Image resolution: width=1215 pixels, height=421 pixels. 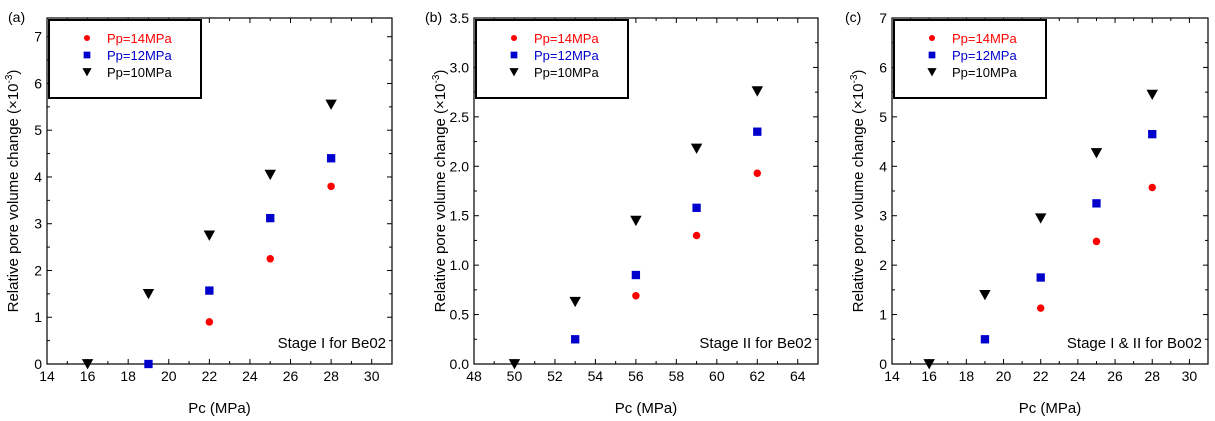 I want to click on y-tick-label: 1.0, so click(x=460, y=265).